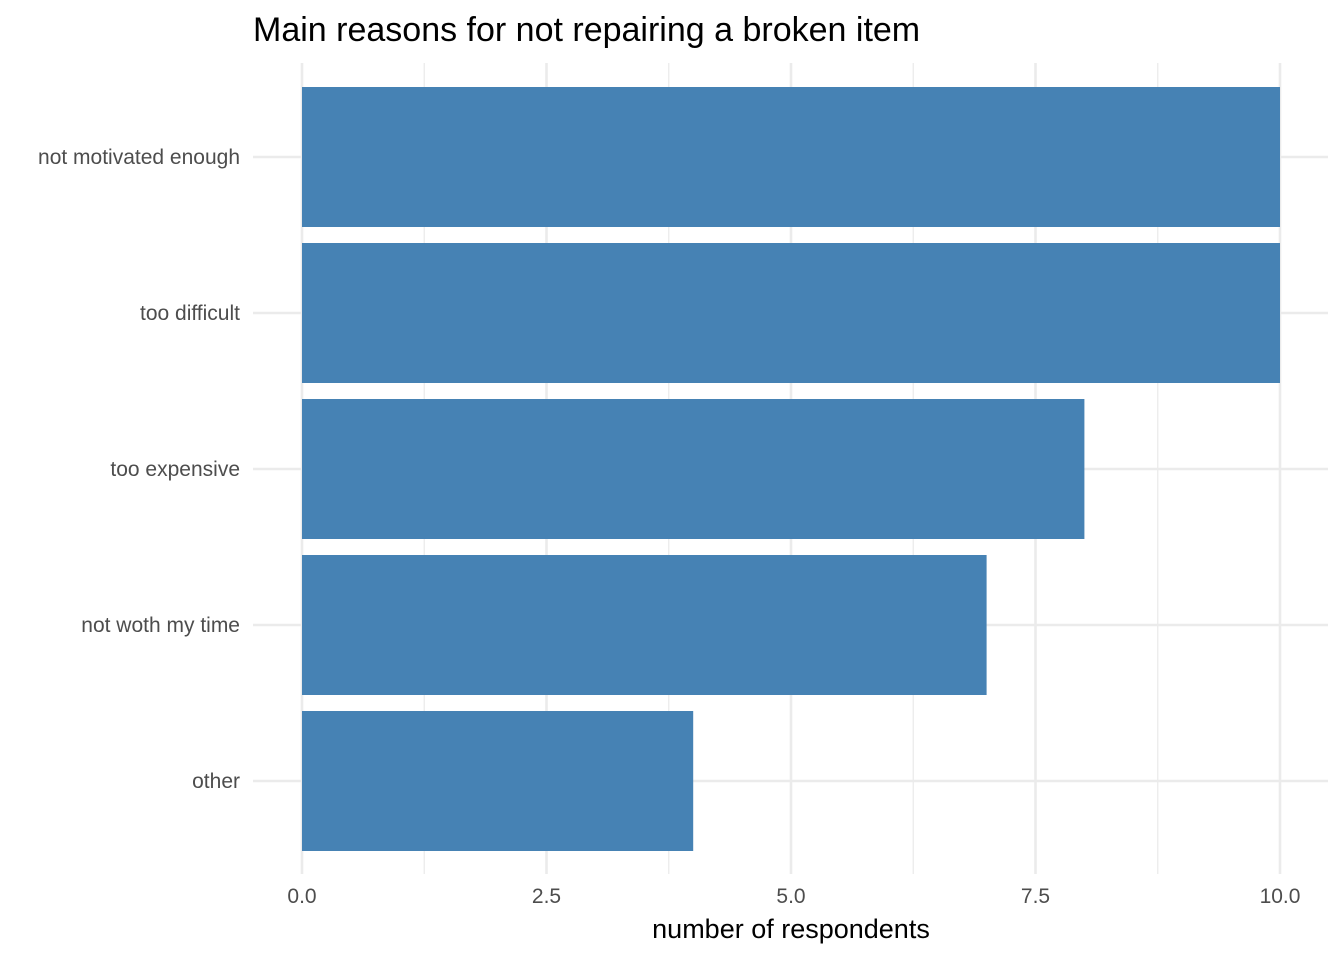 The width and height of the screenshot is (1344, 960). Describe the element at coordinates (790, 896) in the screenshot. I see `x-tick-label: 5.0` at that location.